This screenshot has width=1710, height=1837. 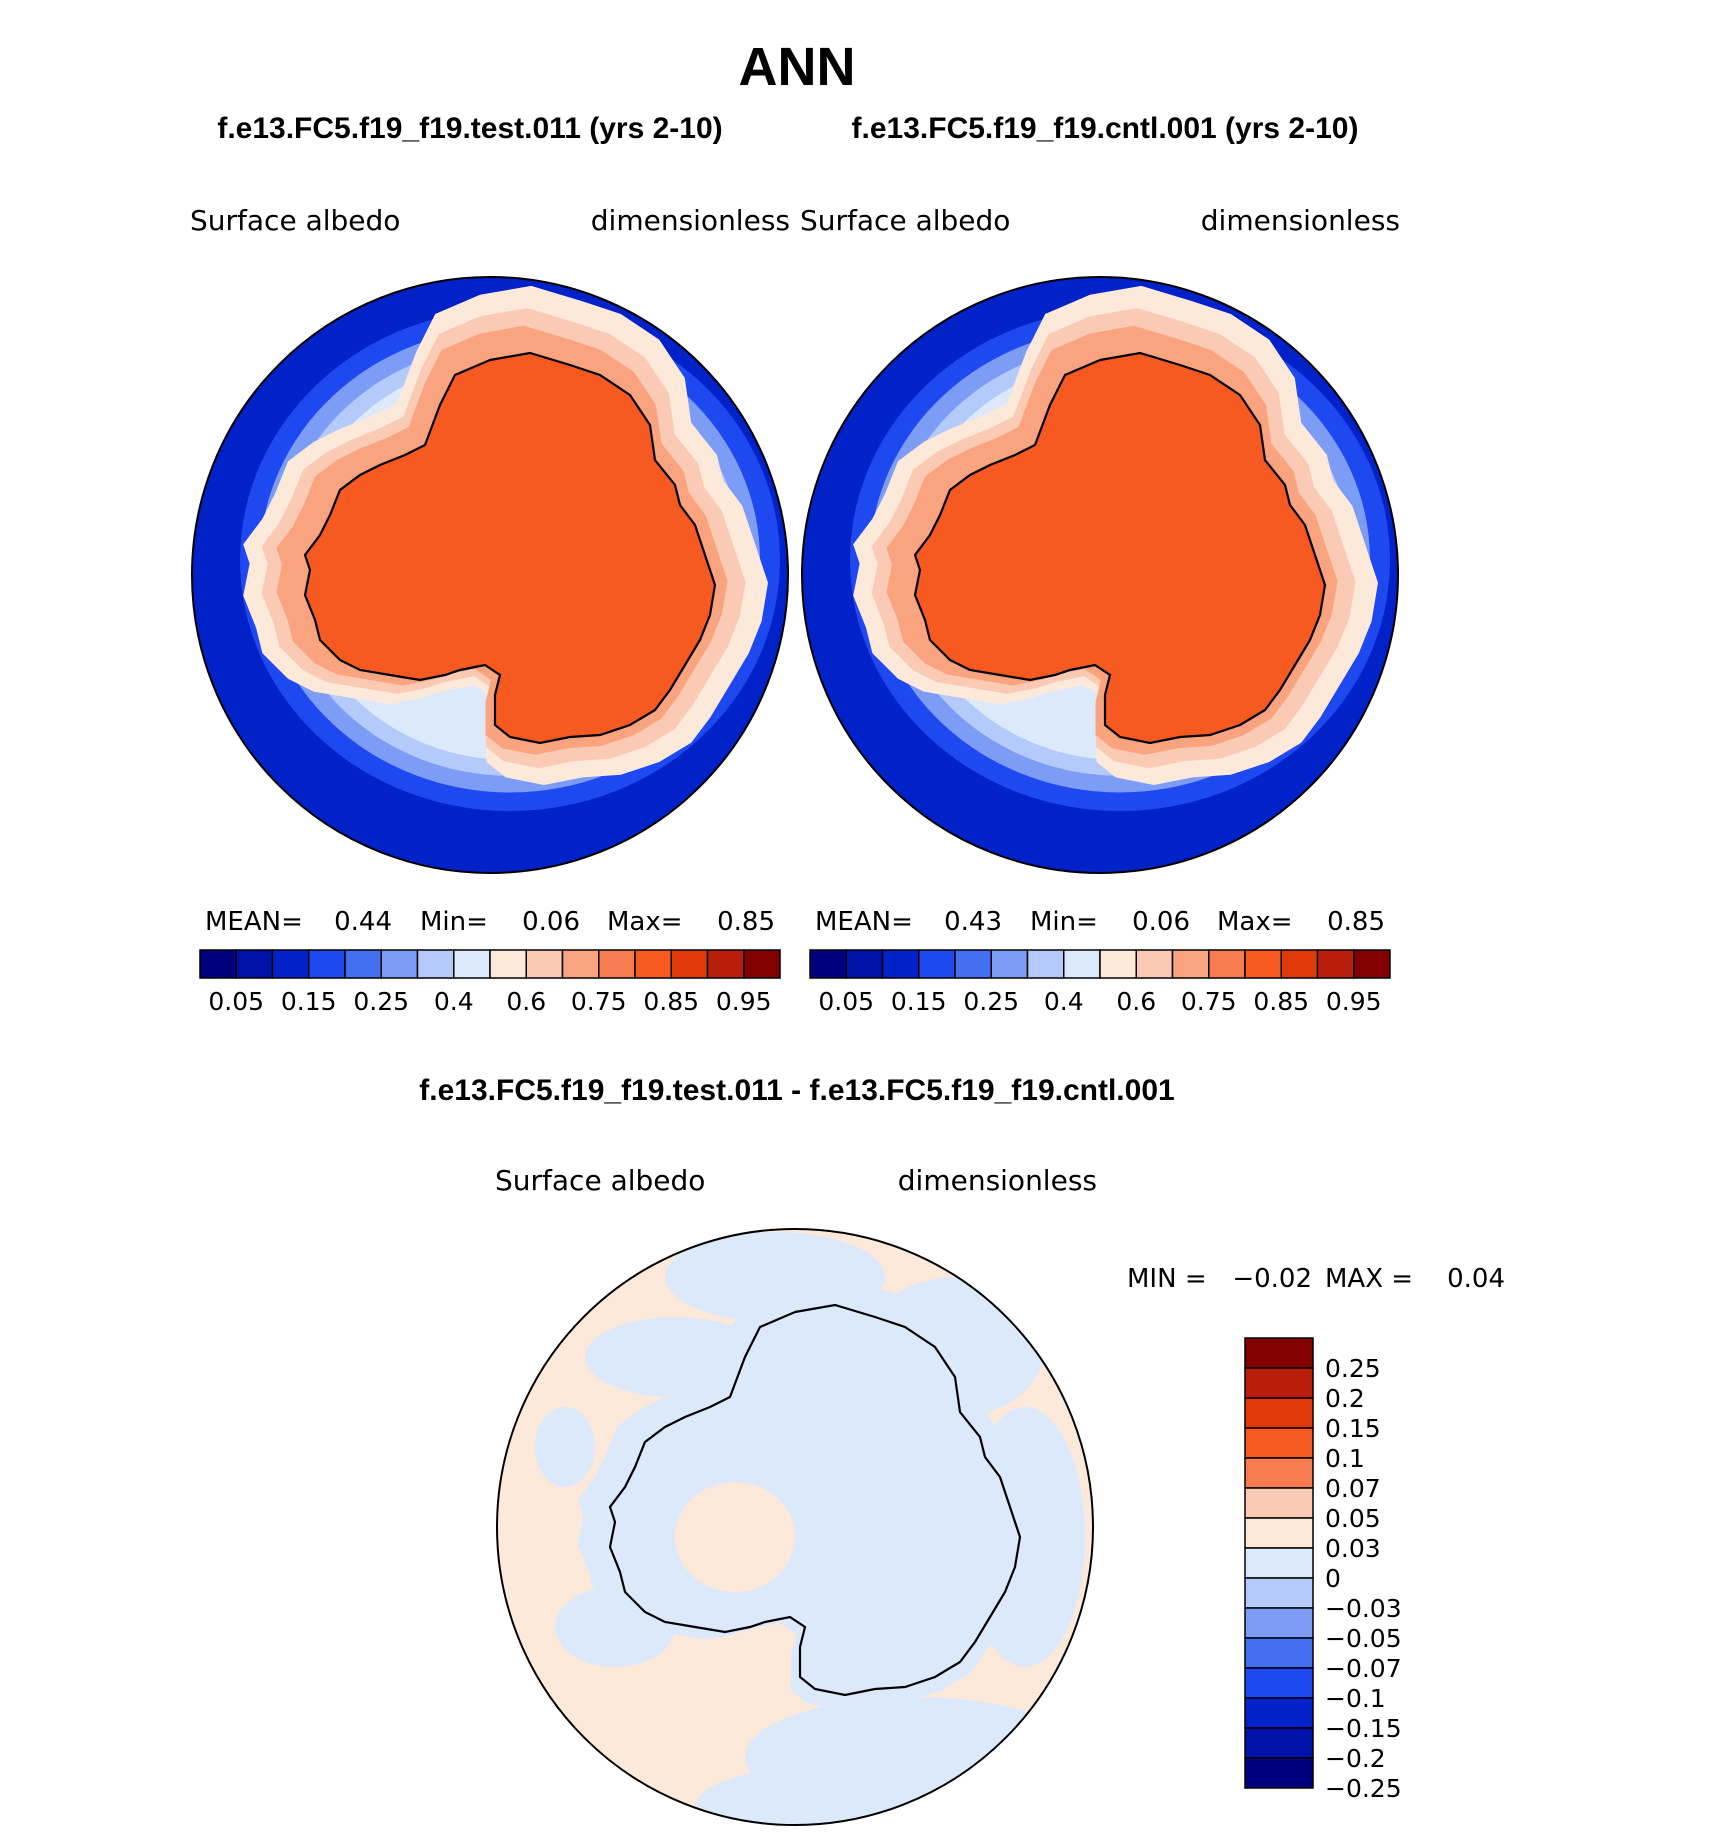 I want to click on mean-label: MEAN=, so click(x=864, y=922).